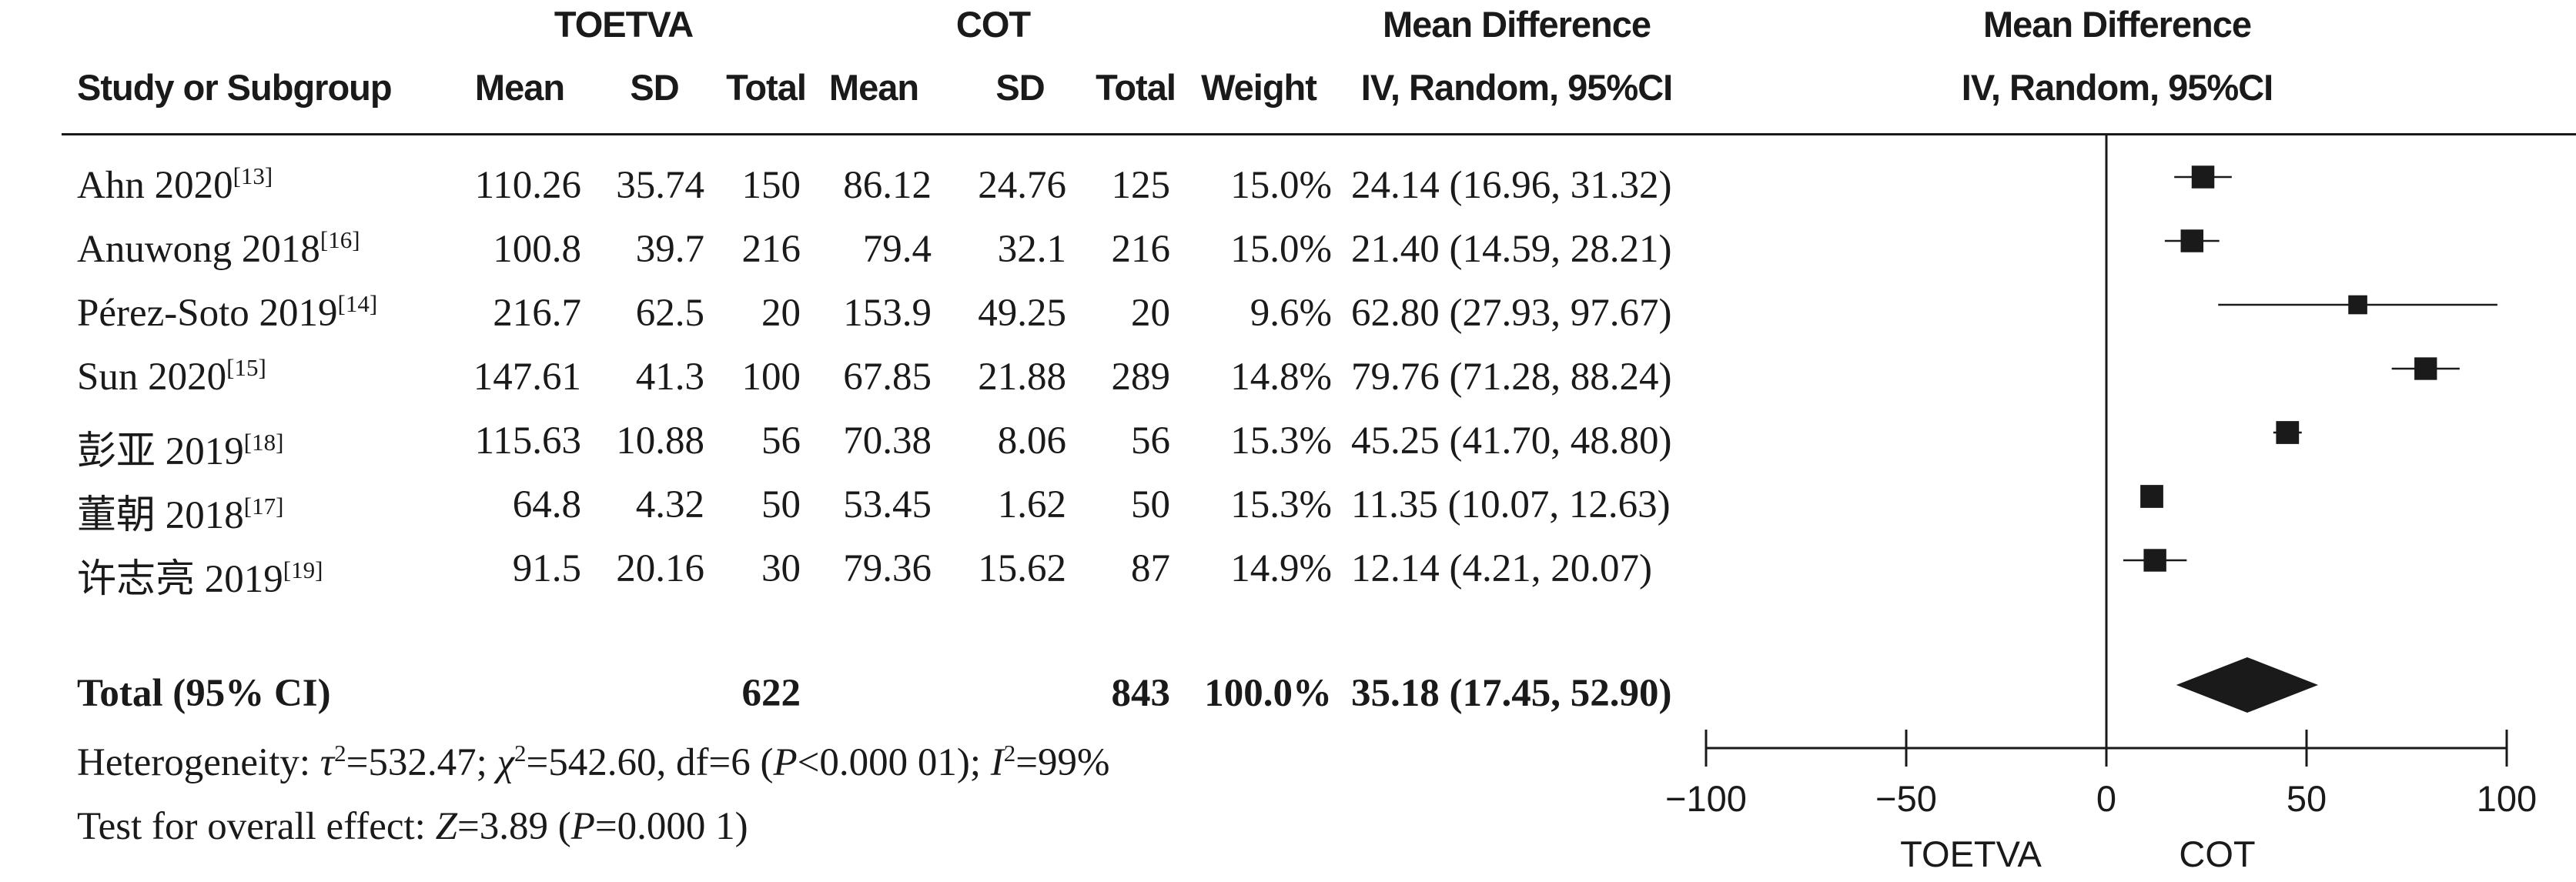  I want to click on md-ci: 12.14 (4.21, 20.07), so click(1501, 568).